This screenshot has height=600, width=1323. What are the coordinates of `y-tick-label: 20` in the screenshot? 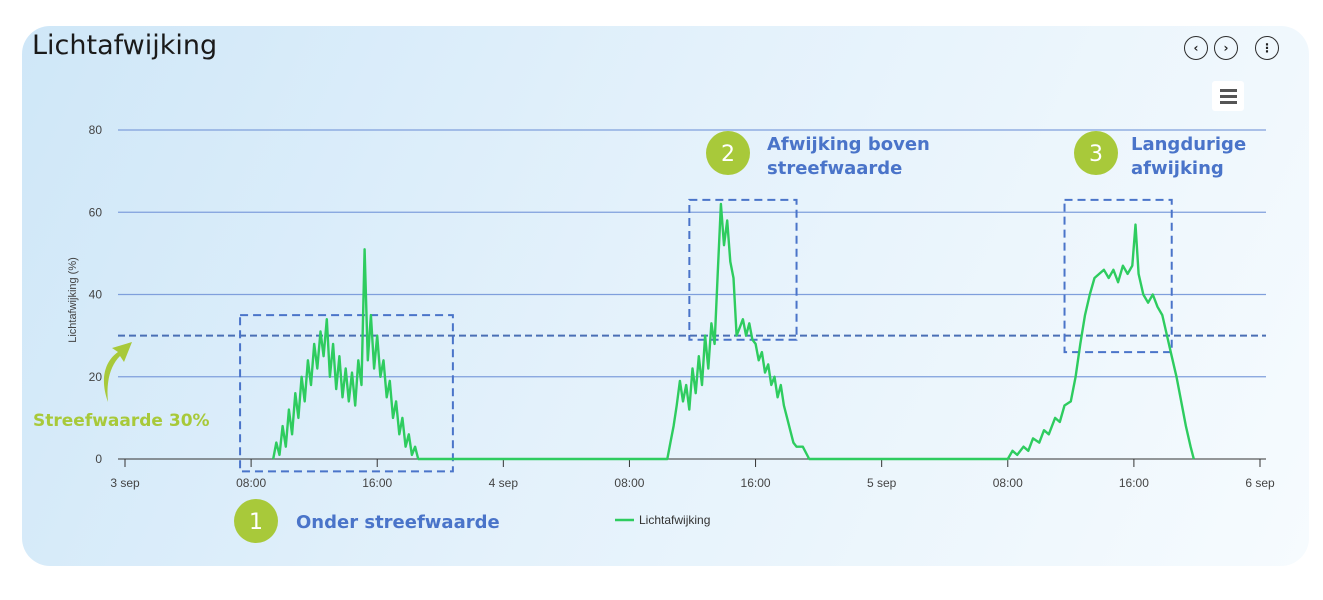 It's located at (96, 377).